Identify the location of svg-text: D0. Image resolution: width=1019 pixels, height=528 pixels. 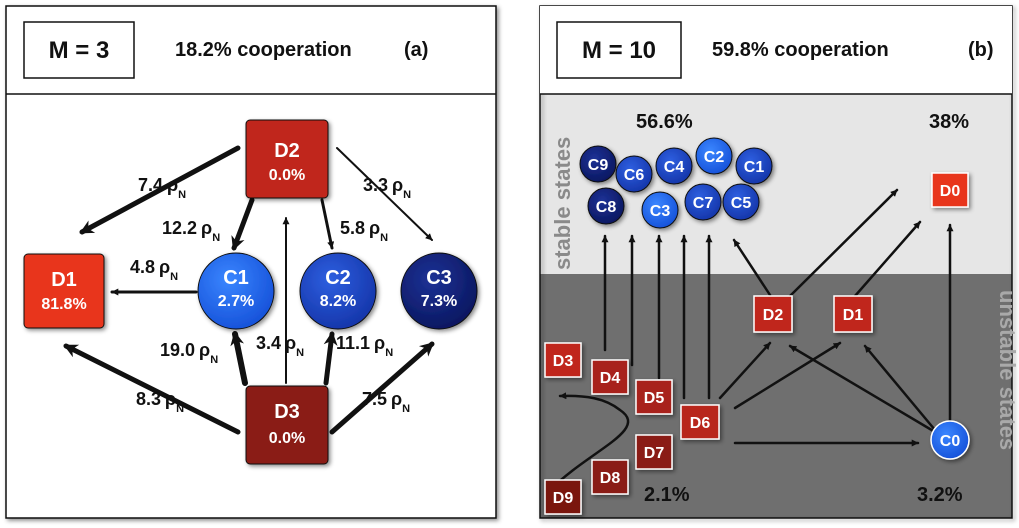
(950, 191).